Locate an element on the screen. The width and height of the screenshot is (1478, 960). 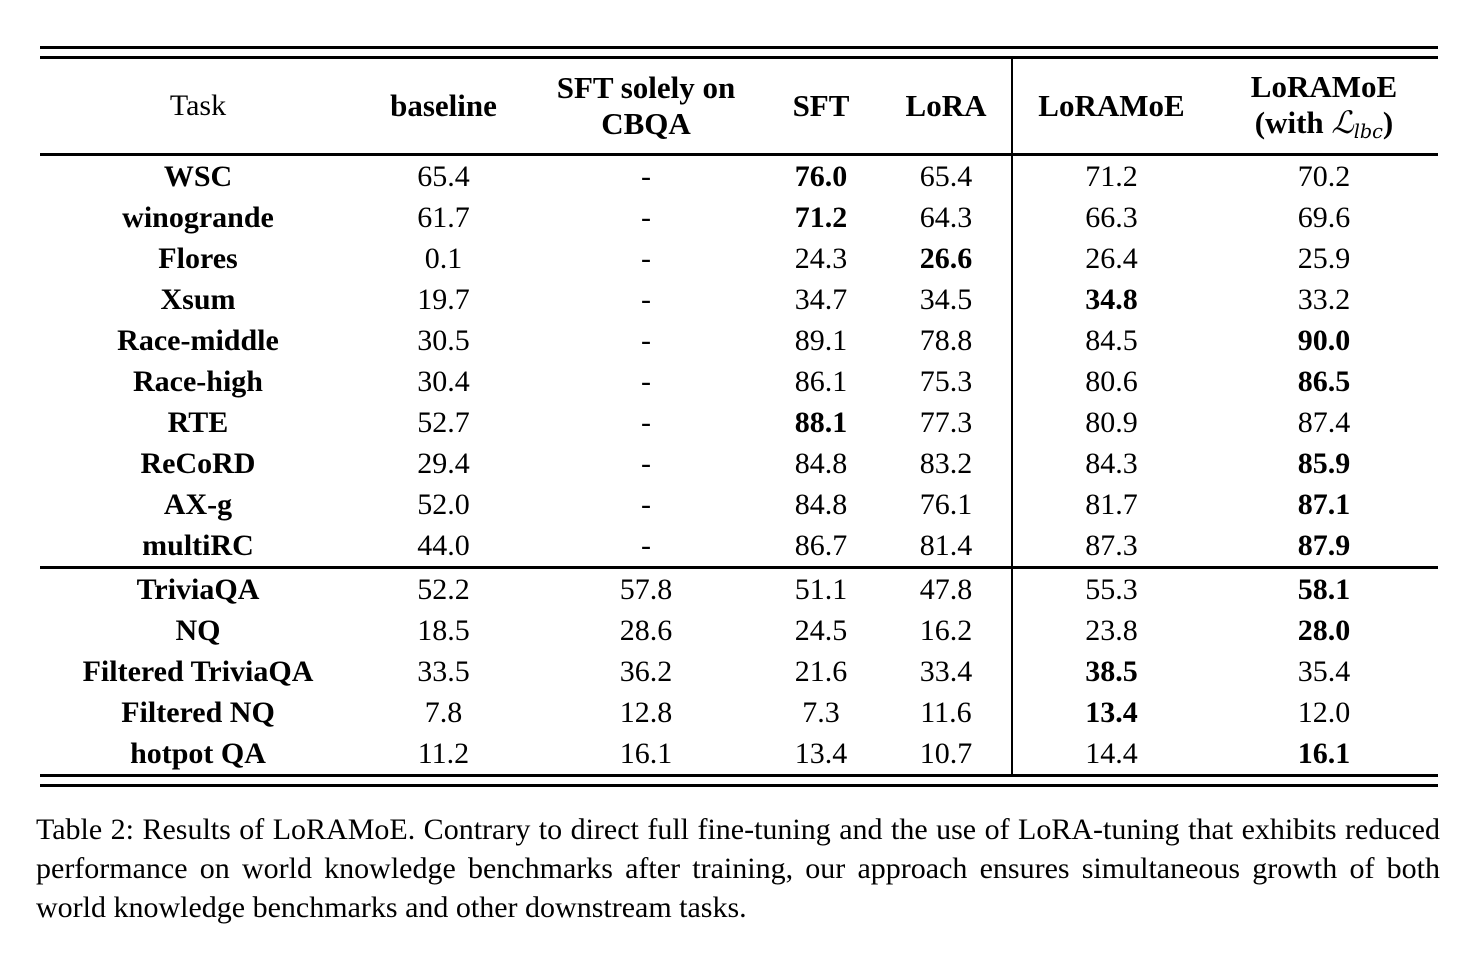
value-cell: 34.7 is located at coordinates (821, 299).